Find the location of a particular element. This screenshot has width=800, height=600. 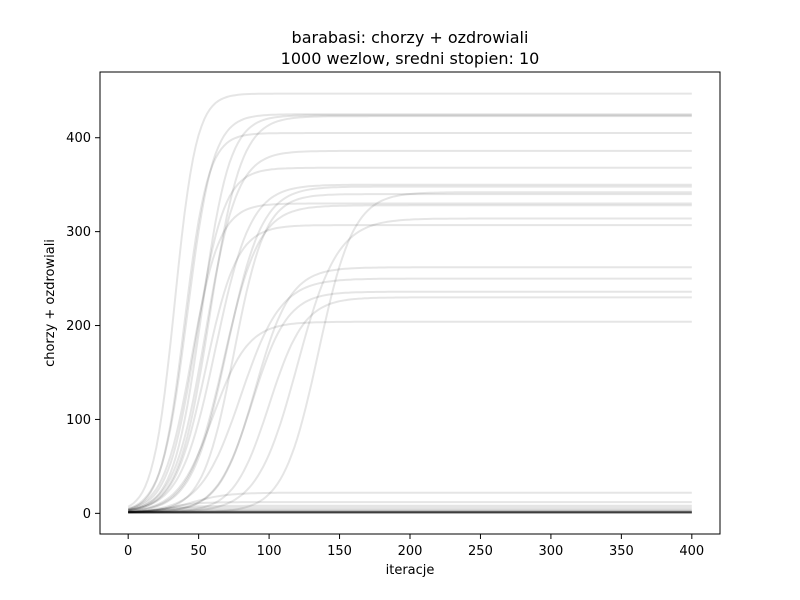

y-tick-label: 0 is located at coordinates (87, 514).